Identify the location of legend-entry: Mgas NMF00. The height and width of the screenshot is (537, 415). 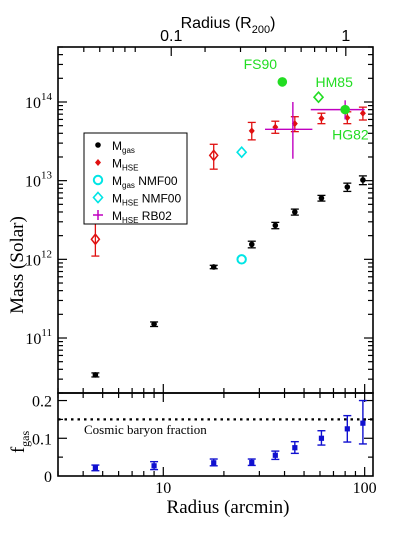
(135, 182).